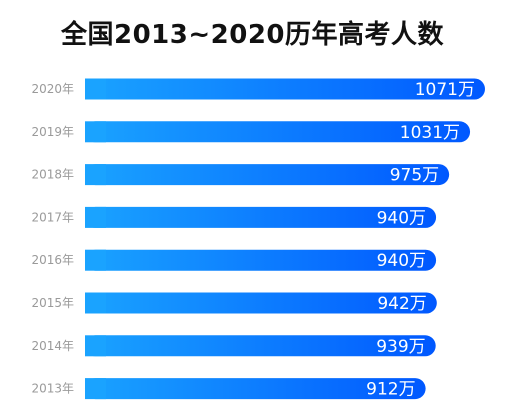 This screenshot has width=505, height=420. I want to click on y-tick-label: 2017年, so click(52, 217).